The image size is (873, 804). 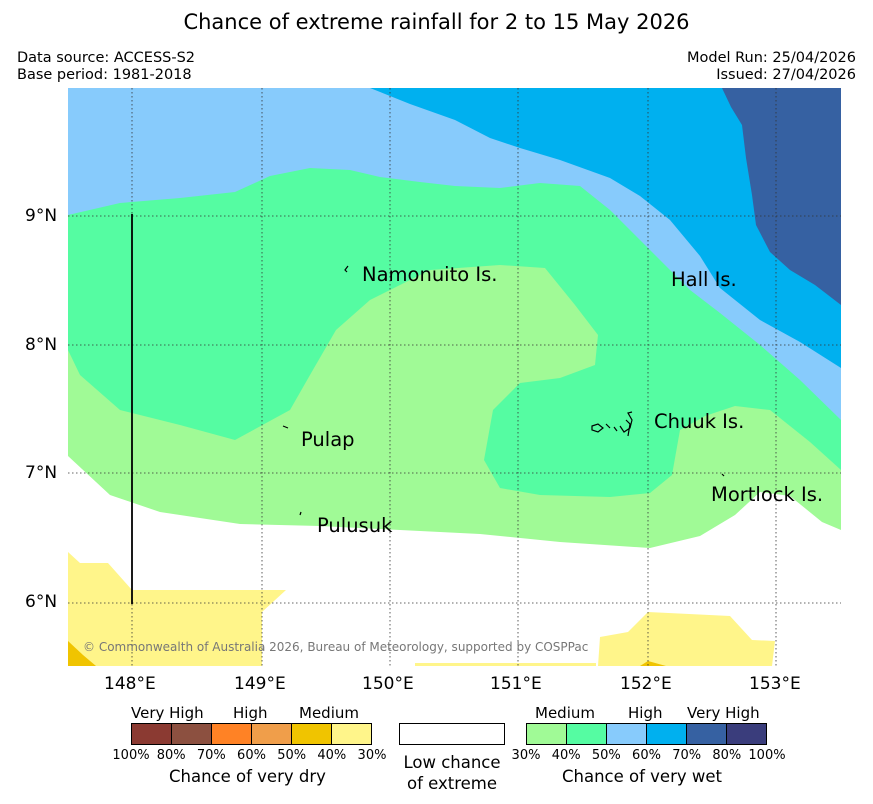 I want to click on wet-70-region, so click(x=781, y=196).